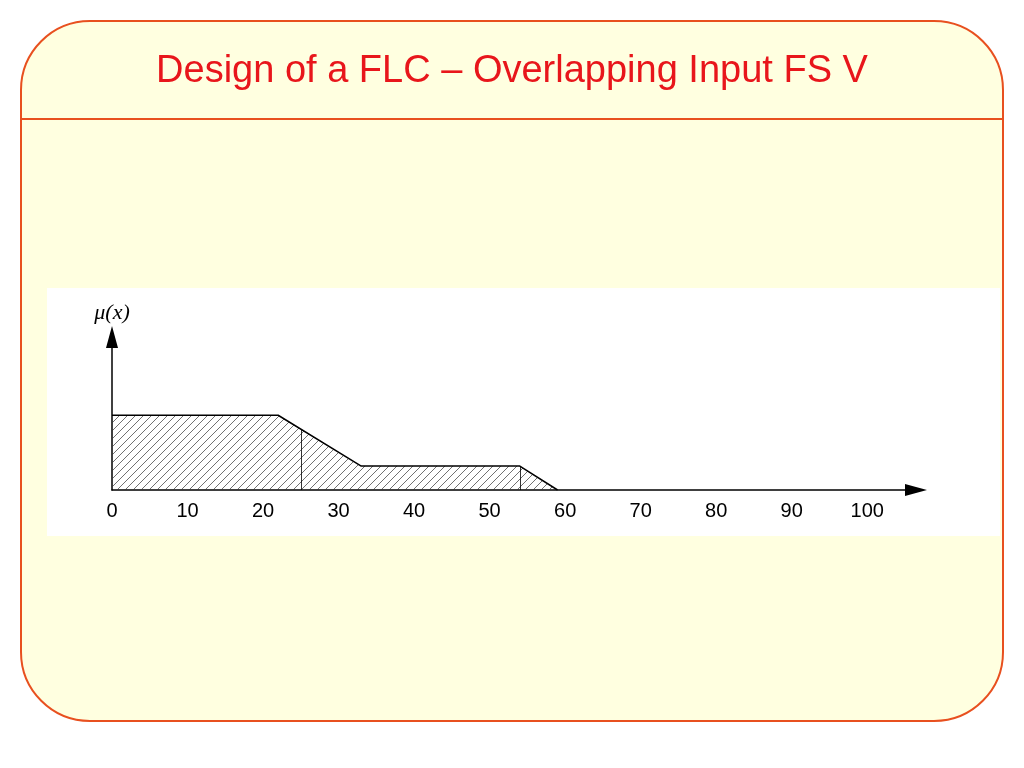  Describe the element at coordinates (512, 69) in the screenshot. I see `chart-title: Design of a FLC – Overlapping Input FS V` at that location.